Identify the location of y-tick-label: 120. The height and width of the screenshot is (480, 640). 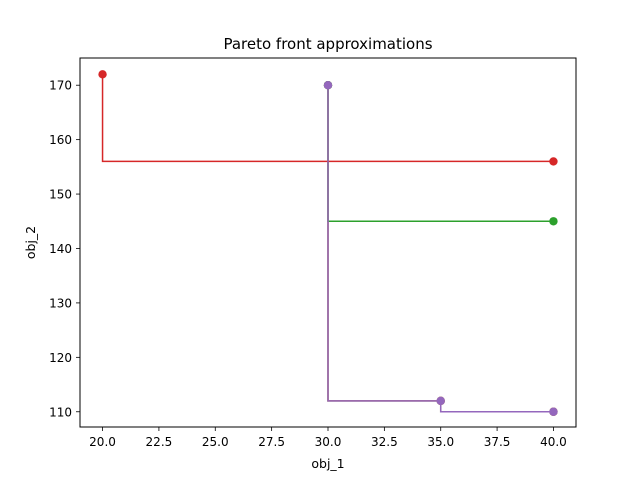
(60, 358).